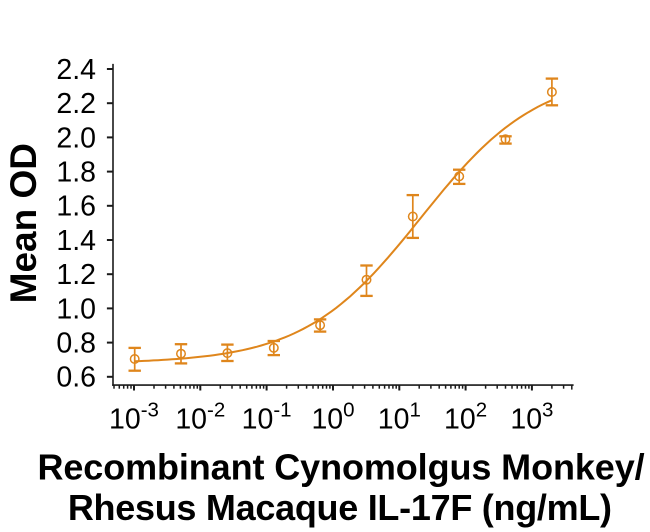 This screenshot has height=532, width=650. I want to click on svg-text: 1.0, so click(76, 309).